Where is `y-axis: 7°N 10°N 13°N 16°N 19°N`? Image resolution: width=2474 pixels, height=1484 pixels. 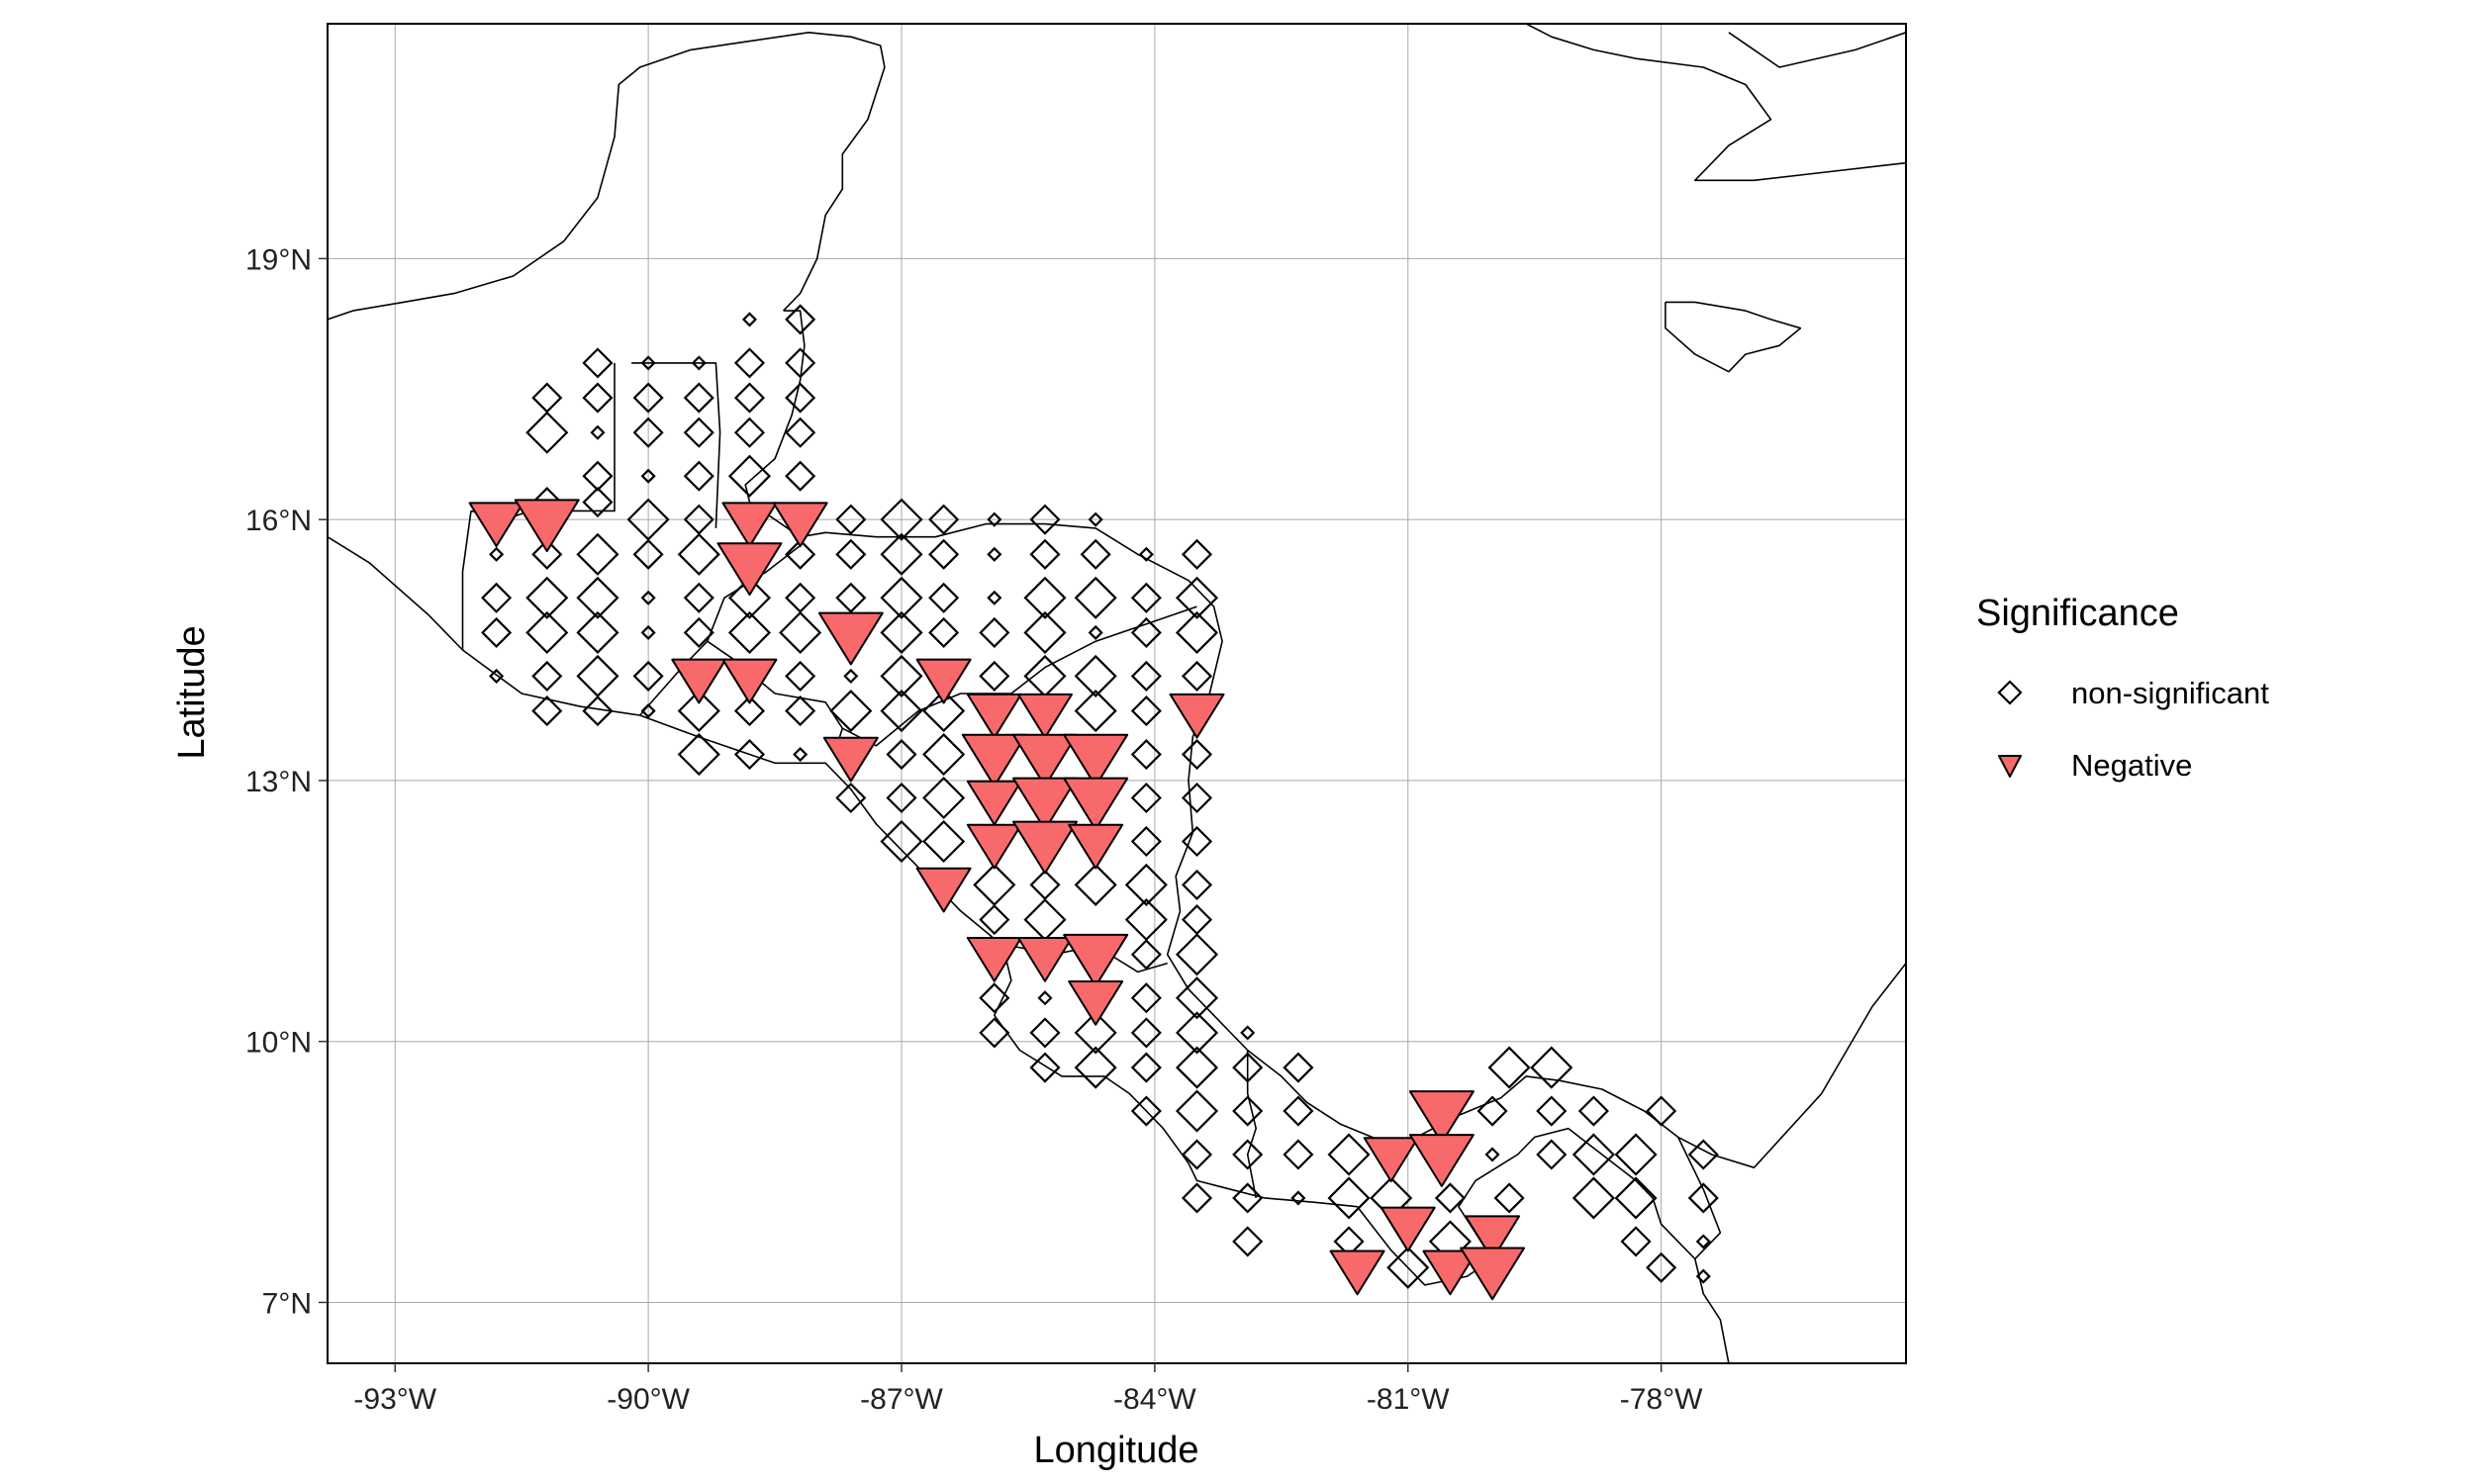
y-axis: 7°N 10°N 13°N 16°N 19°N is located at coordinates (287, 781).